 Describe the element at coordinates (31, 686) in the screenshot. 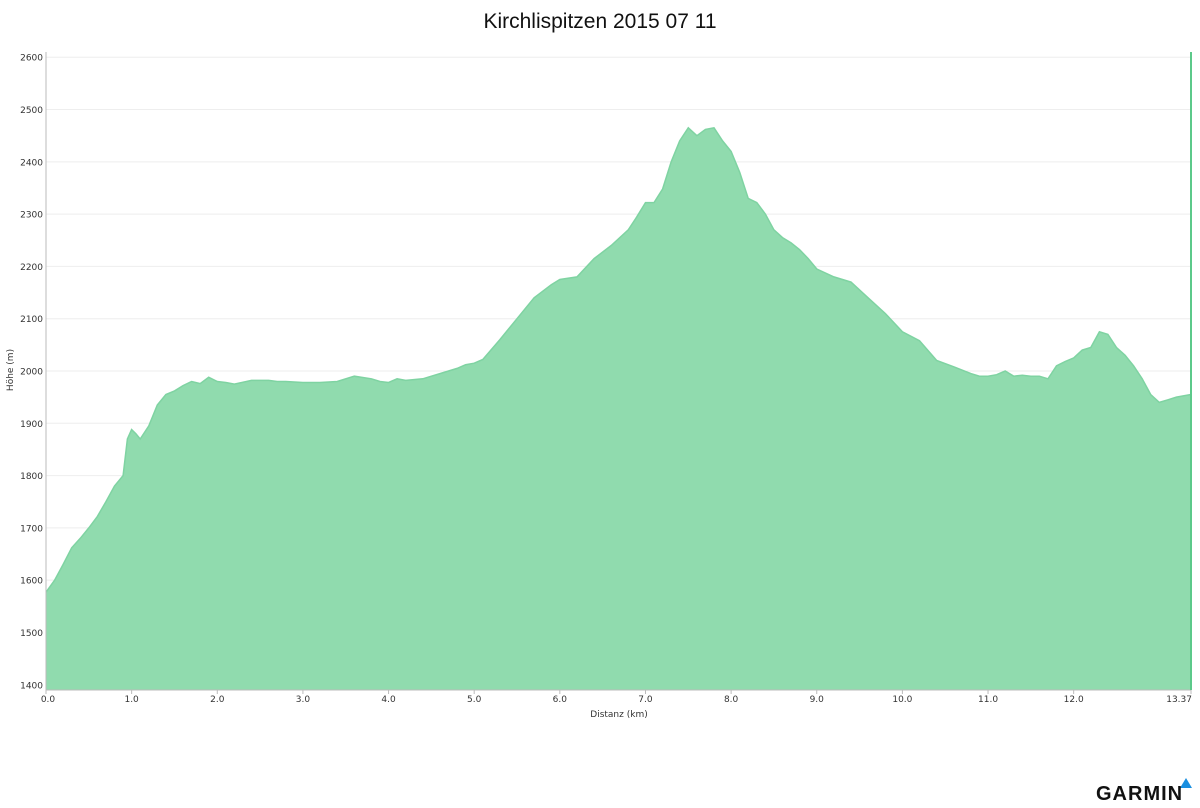

I see `y-tick-label: 1400` at that location.